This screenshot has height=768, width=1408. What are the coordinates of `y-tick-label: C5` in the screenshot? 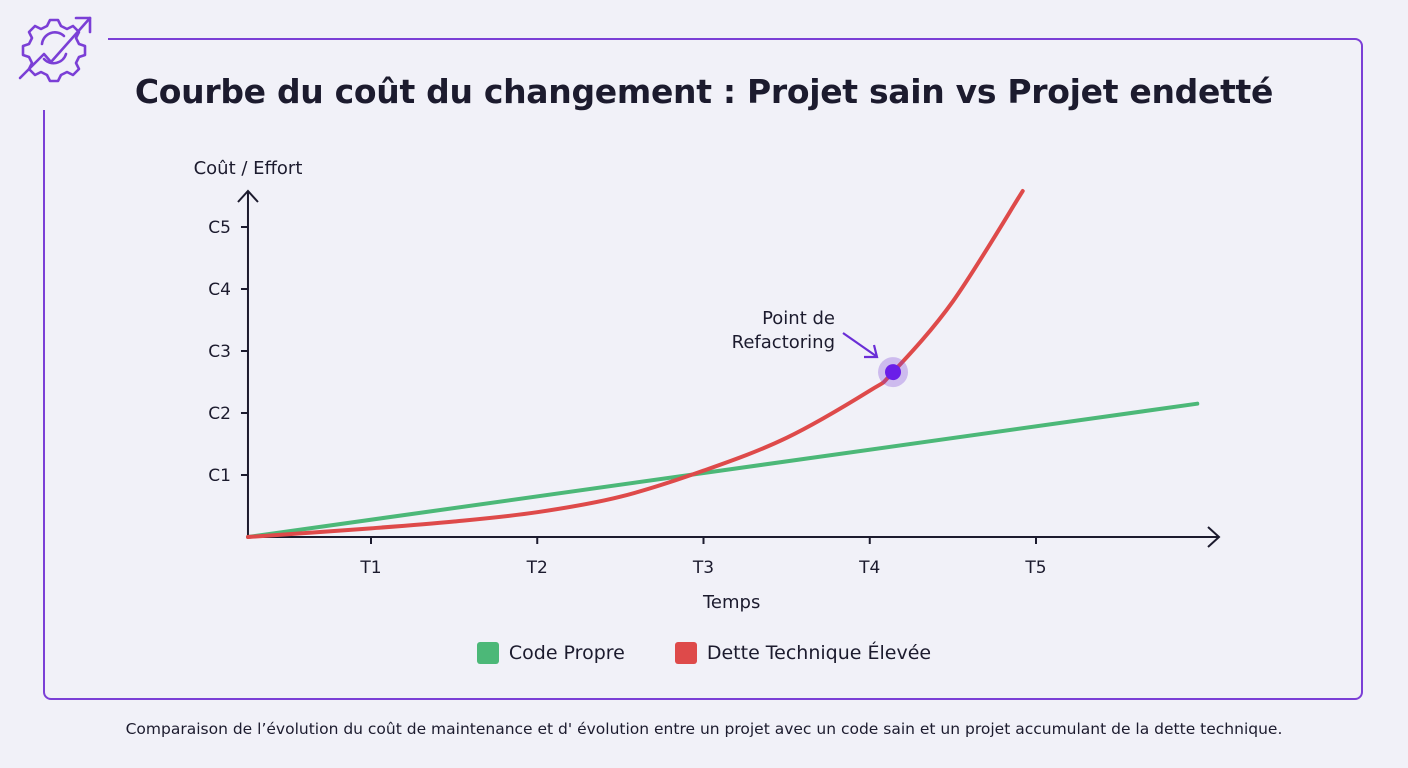 It's located at (219, 228).